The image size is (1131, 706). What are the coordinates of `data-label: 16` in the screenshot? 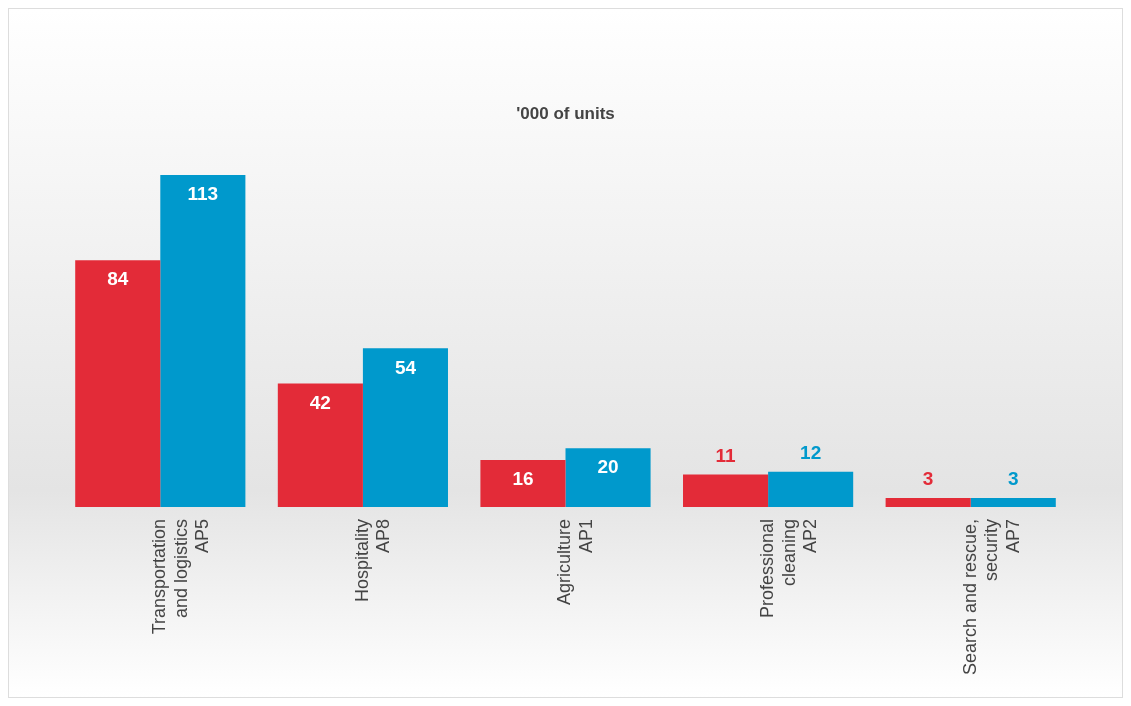 It's located at (523, 479).